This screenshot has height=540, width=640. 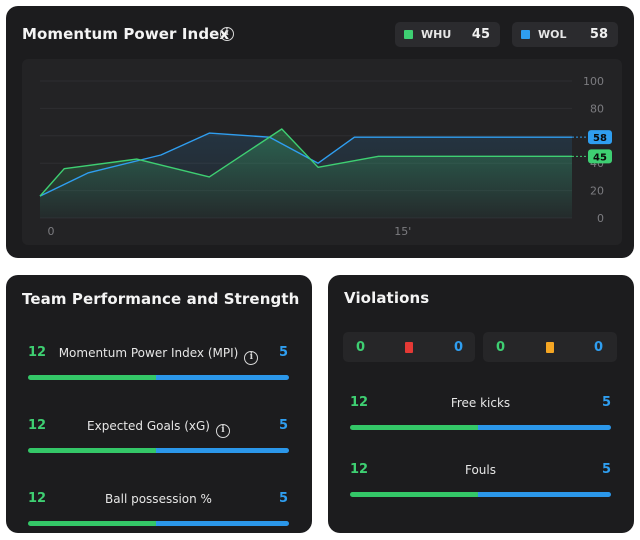 I want to click on series-area-whu, so click(x=306, y=173).